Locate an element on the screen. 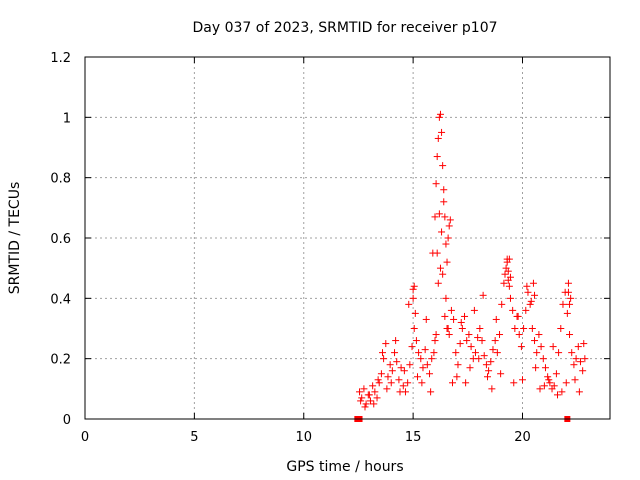 This screenshot has height=480, width=640. y-tick-label: 1 is located at coordinates (67, 118).